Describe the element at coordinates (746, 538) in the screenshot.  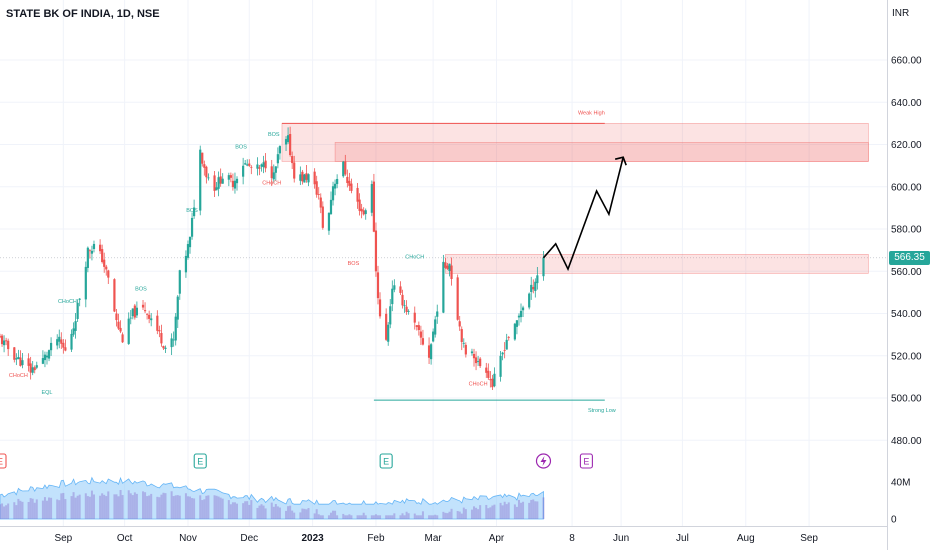
I see `x-tick-label: Aug` at that location.